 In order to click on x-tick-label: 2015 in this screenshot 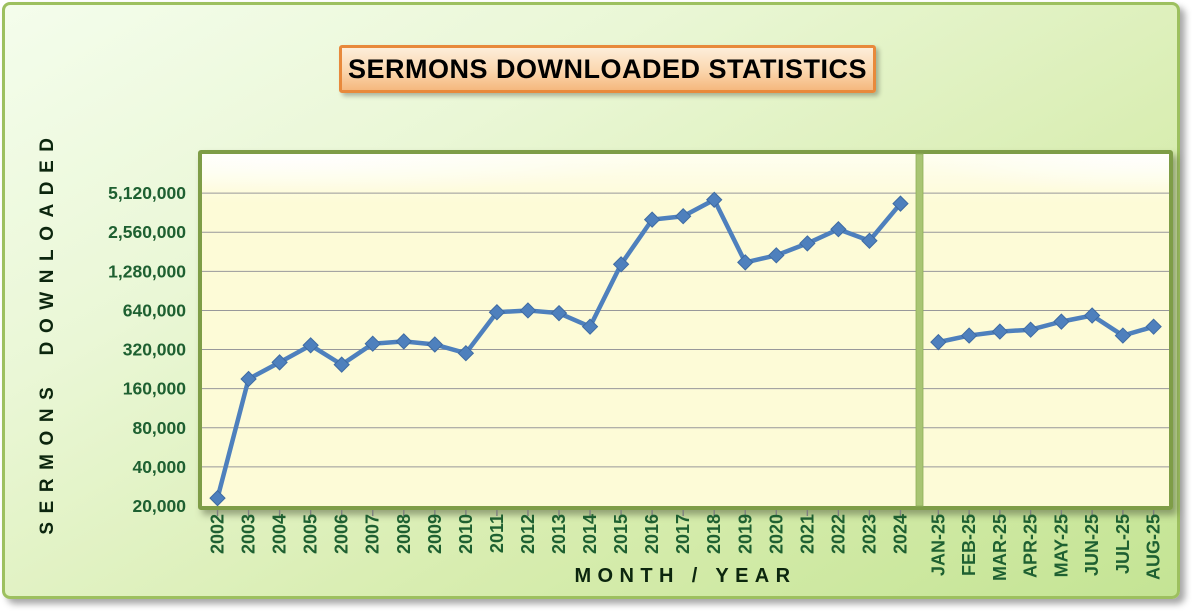, I will do `click(621, 534)`.